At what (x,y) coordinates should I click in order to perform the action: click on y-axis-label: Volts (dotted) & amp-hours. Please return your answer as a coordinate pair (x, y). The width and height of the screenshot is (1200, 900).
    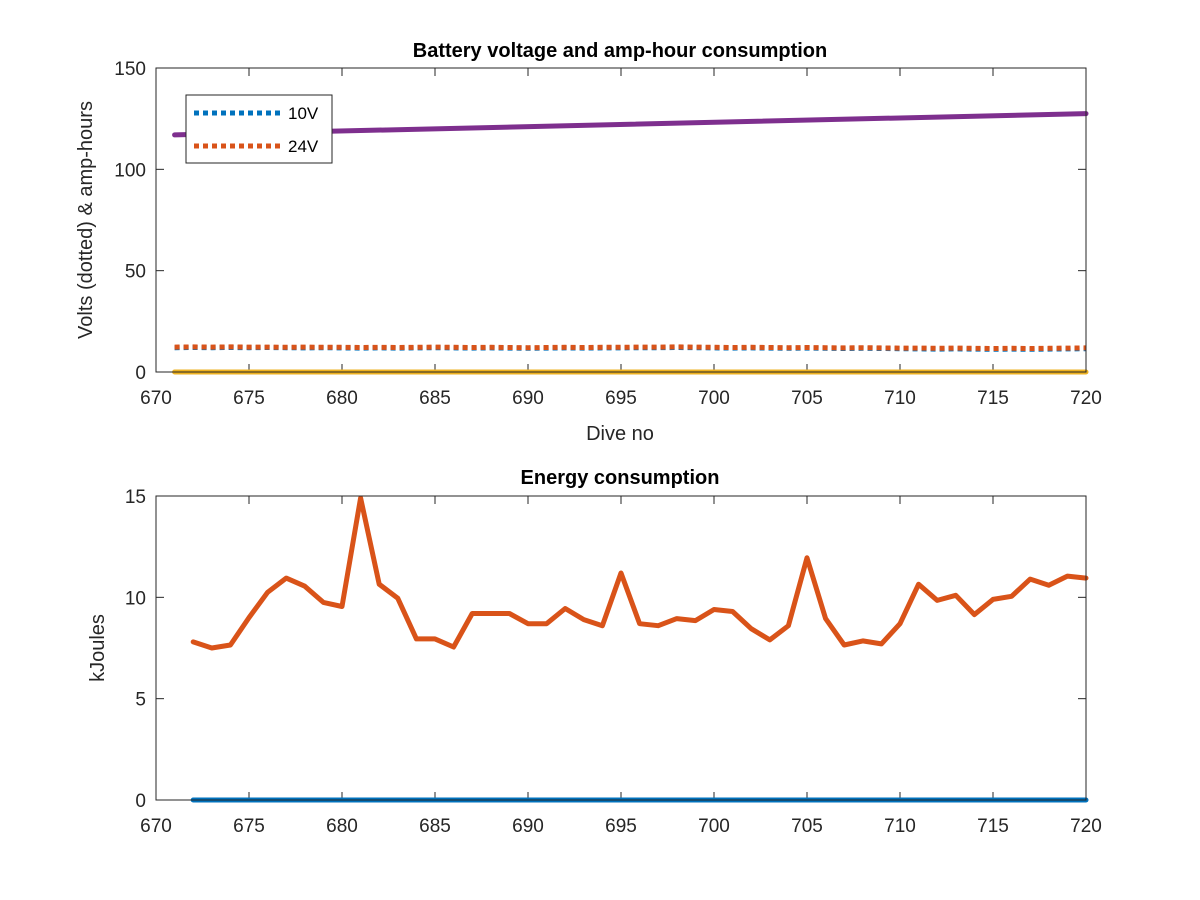
    Looking at the image, I should click on (86, 220).